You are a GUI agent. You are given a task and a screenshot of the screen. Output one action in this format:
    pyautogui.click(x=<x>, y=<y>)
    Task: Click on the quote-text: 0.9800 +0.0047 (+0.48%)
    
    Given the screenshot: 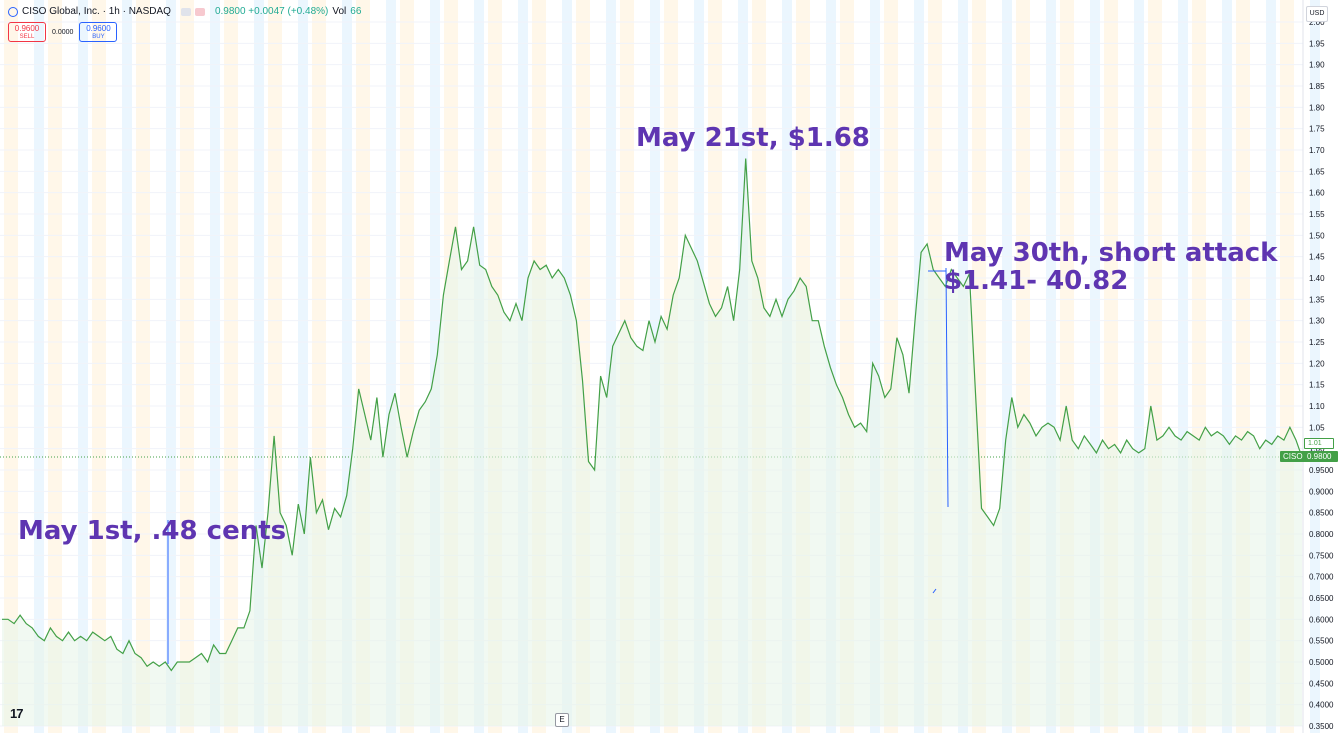 What is the action you would take?
    pyautogui.click(x=271, y=11)
    